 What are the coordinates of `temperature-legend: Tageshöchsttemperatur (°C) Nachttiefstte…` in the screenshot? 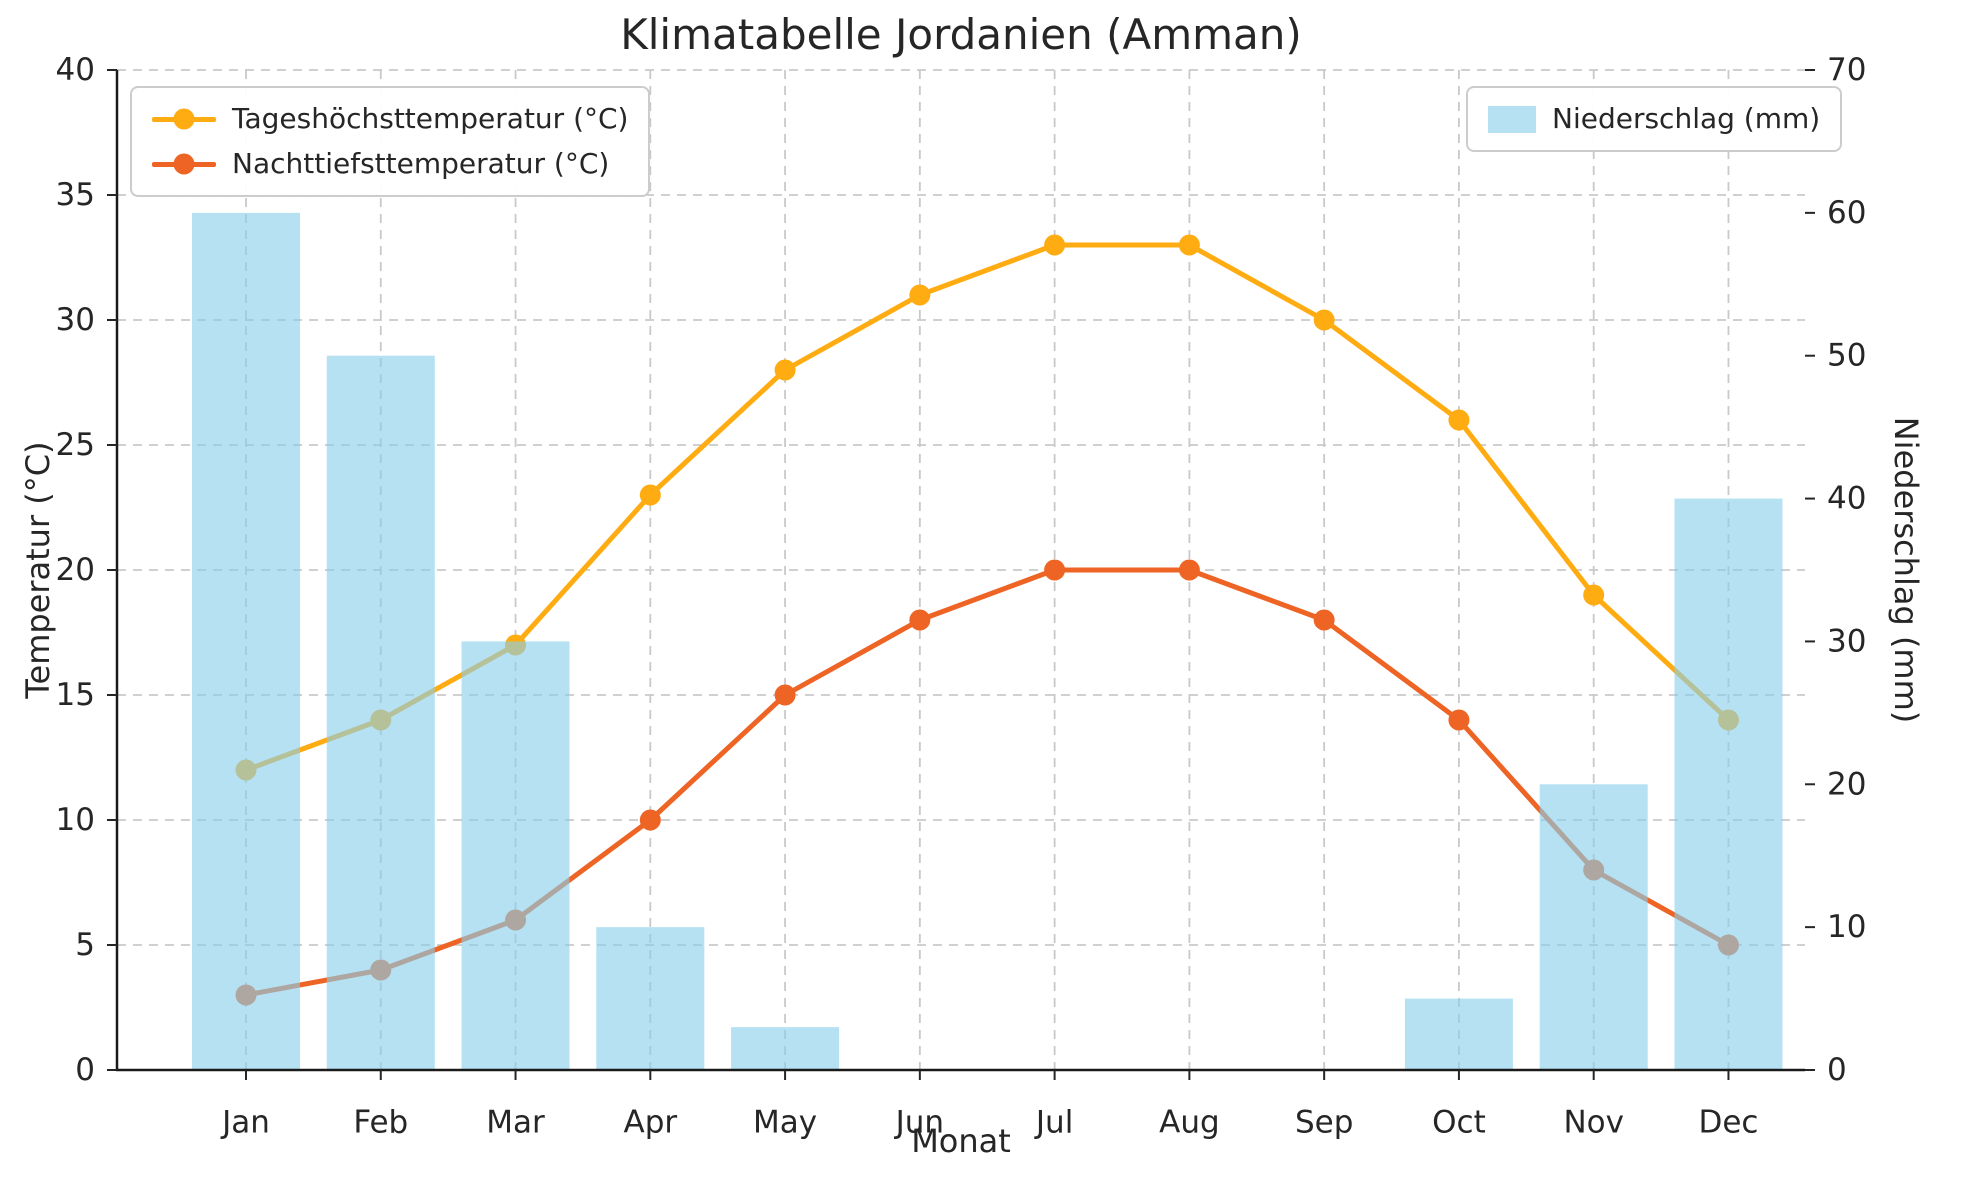 It's located at (390, 141).